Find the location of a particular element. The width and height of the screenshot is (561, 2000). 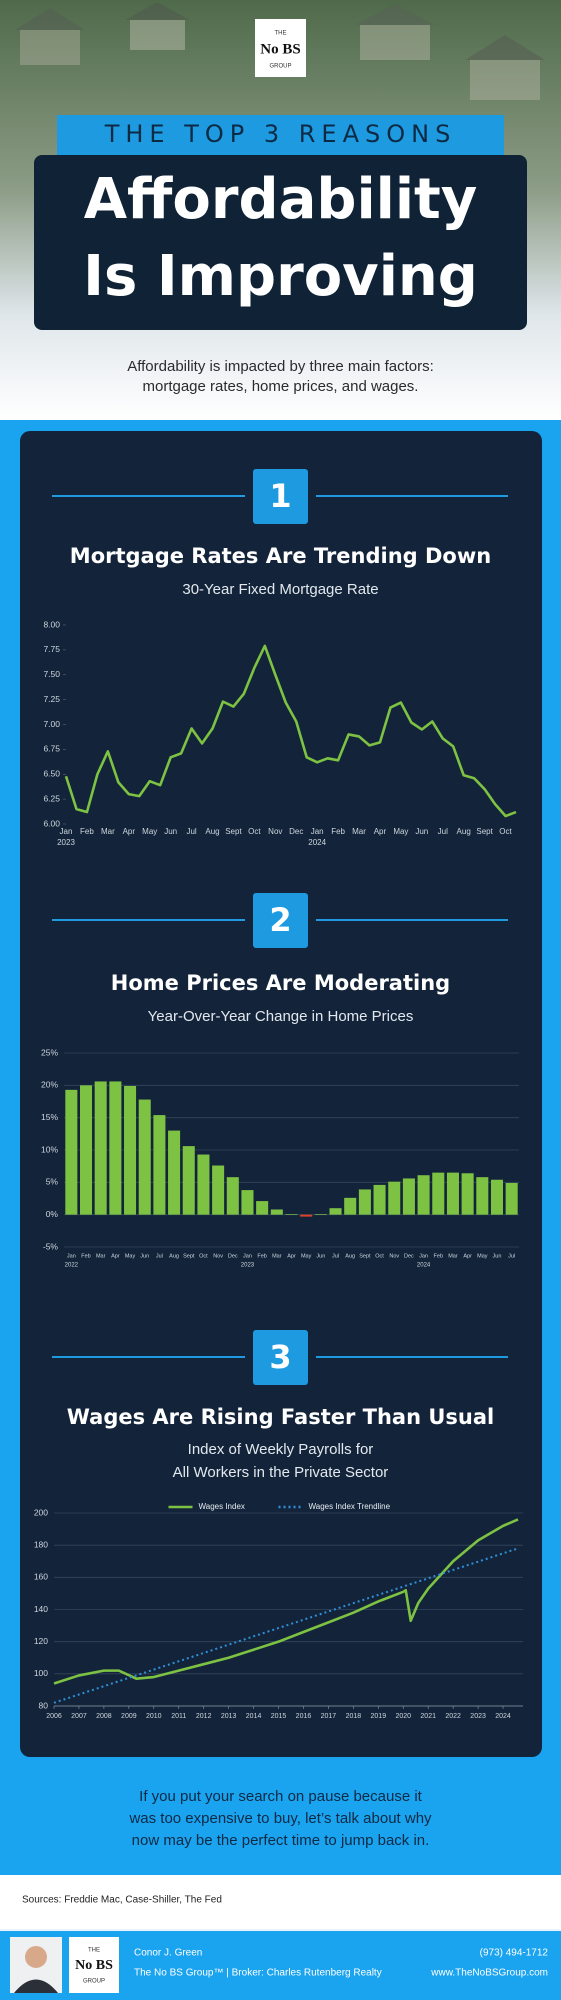

section-number: 2 is located at coordinates (280, 920).